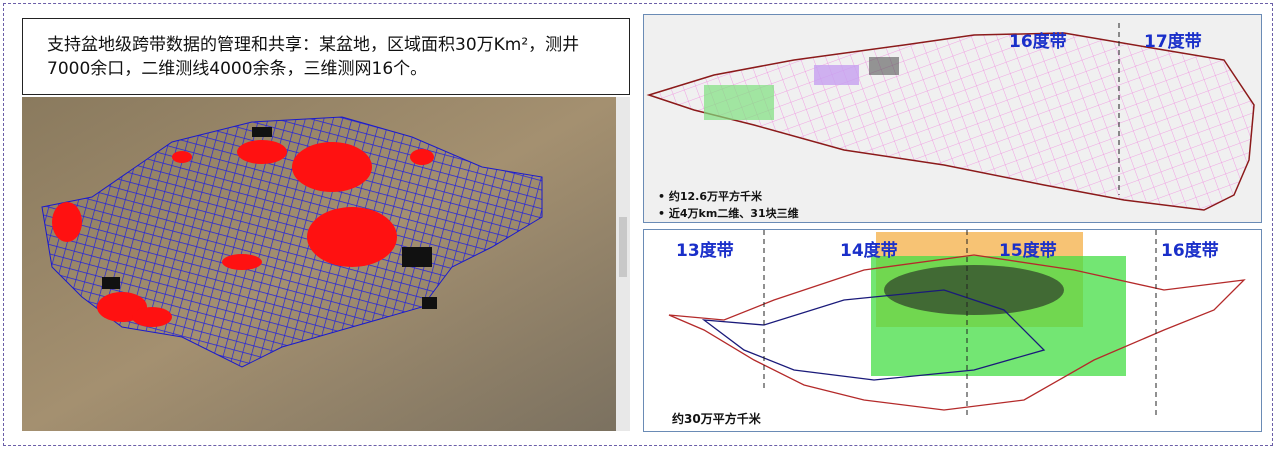 Image resolution: width=1278 pixels, height=451 pixels. I want to click on note-text: 近4万km二维、31块三维, so click(733, 213).